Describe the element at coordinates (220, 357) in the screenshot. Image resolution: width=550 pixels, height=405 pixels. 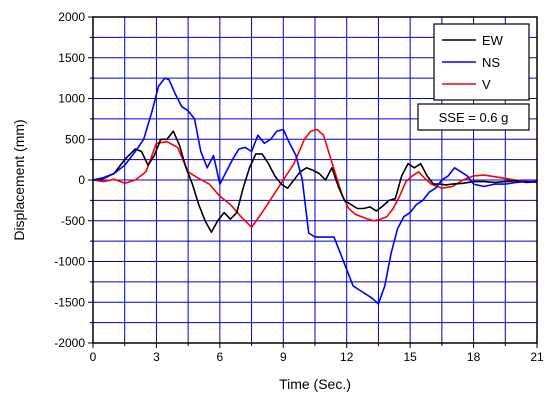
I see `x-tick-label: 6` at that location.